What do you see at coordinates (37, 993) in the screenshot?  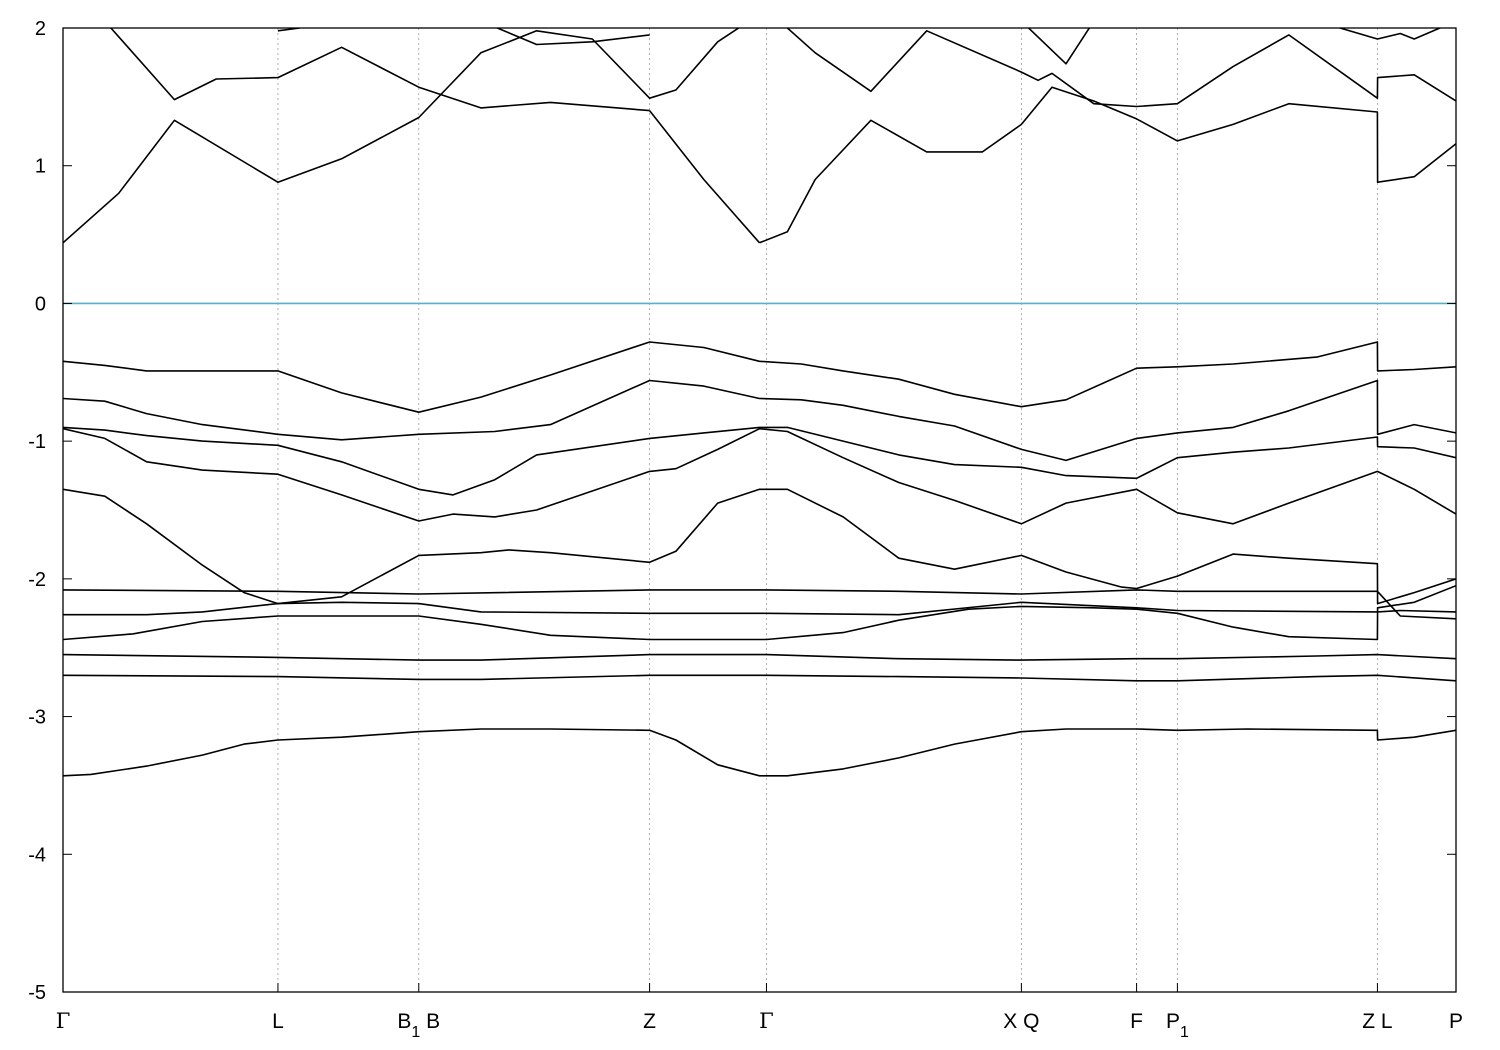 I see `ytick-label: -5` at bounding box center [37, 993].